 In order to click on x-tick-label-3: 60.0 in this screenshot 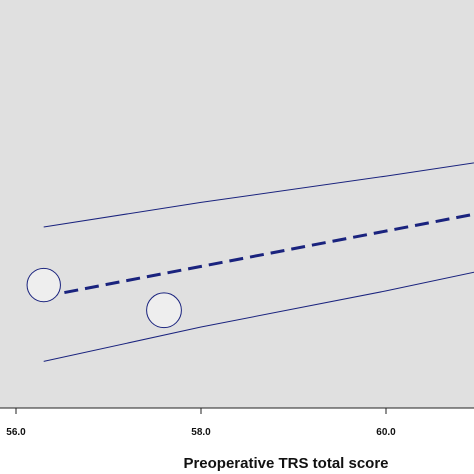, I will do `click(386, 432)`.